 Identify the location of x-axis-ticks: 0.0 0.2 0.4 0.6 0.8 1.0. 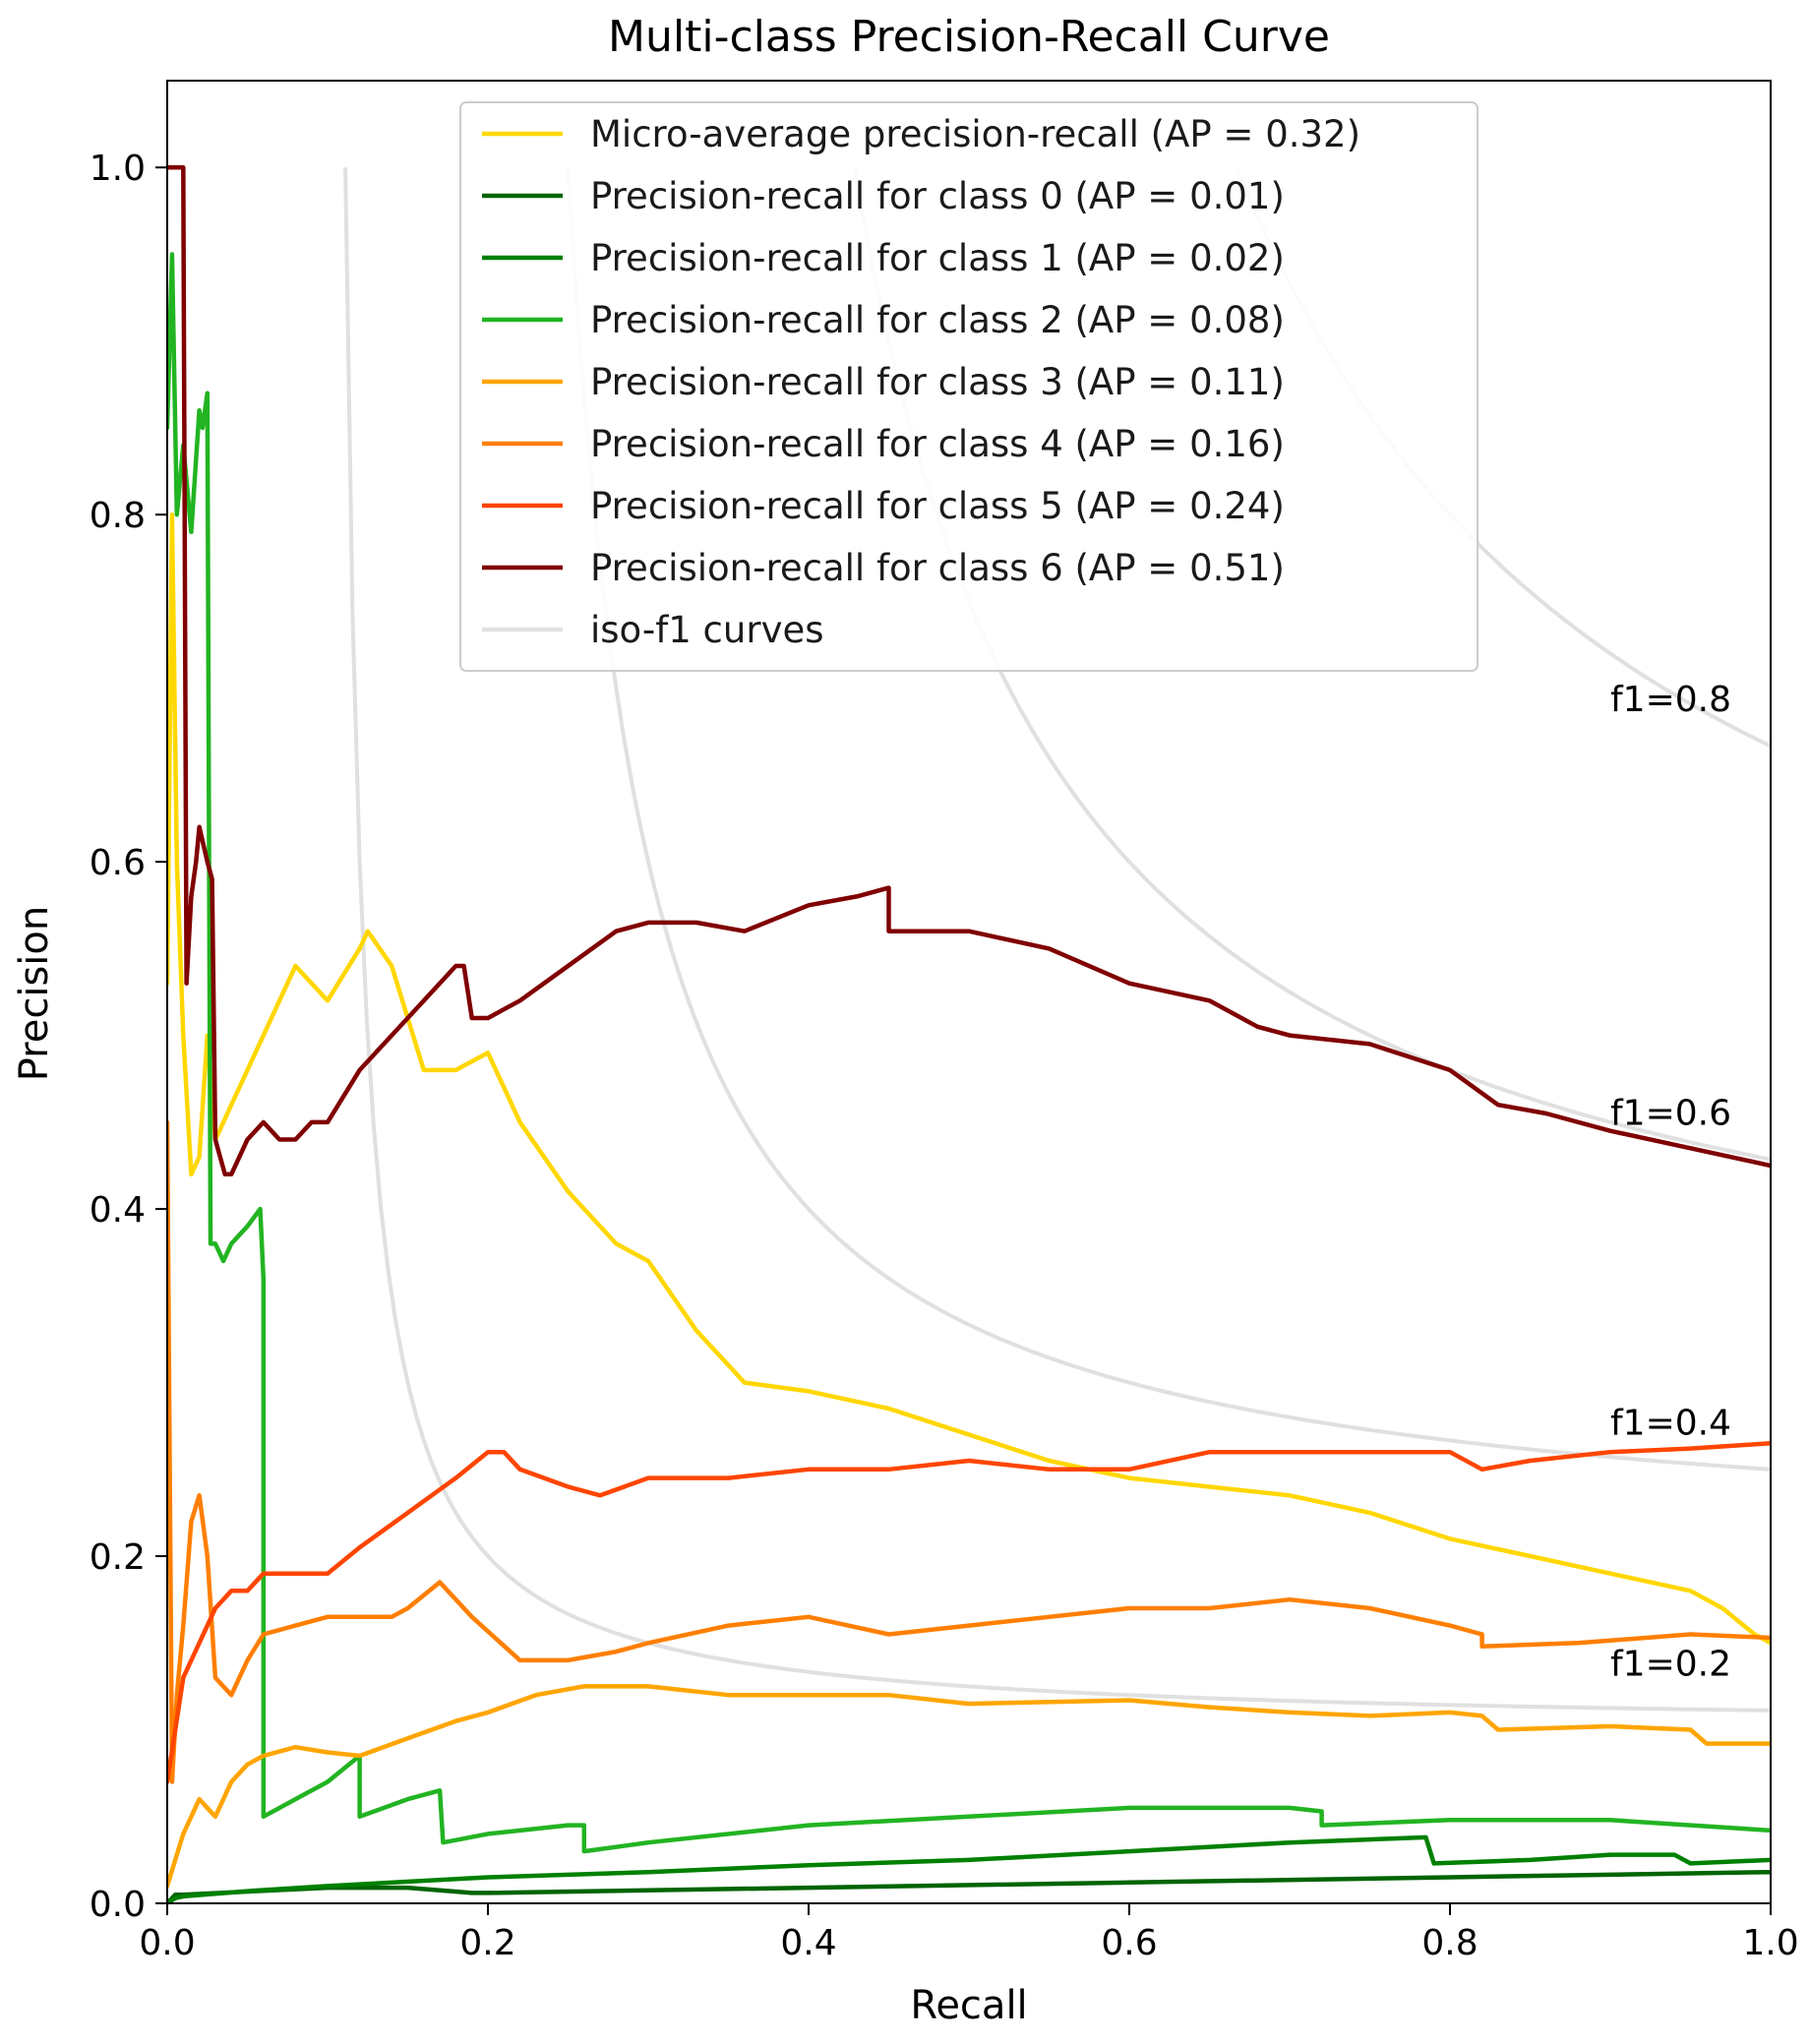
(969, 1933).